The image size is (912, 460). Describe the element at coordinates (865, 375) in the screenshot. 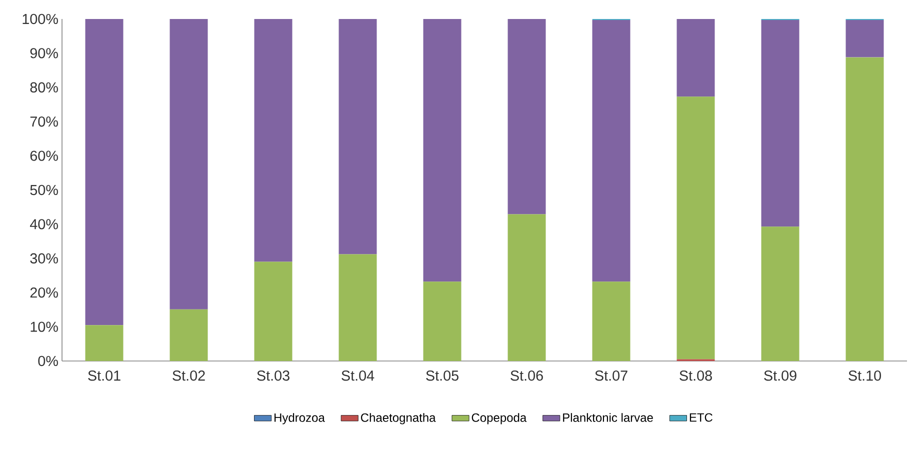

I see `x-tick-label: St.10` at that location.